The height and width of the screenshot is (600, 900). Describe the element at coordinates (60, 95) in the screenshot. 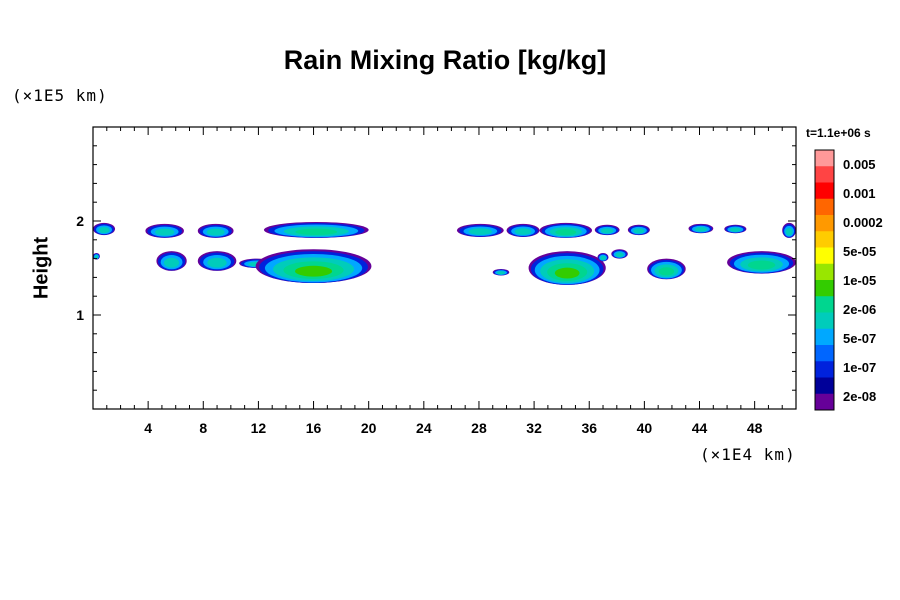

I see `y-axis-scale-label: (×1E5 km)` at that location.